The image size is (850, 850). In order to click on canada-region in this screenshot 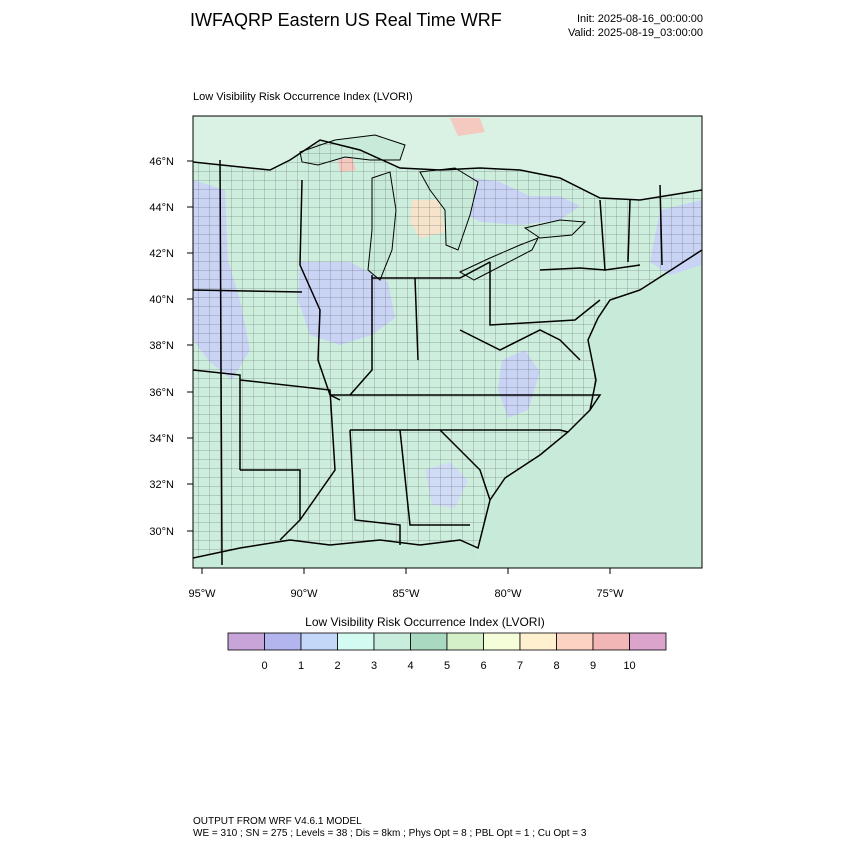, I will do `click(447, 158)`.